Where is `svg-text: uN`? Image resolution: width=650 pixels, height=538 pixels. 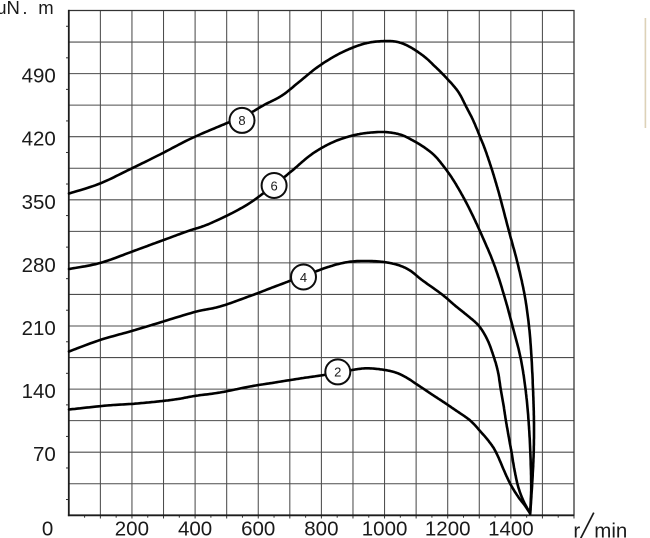 svg-text: uN is located at coordinates (10, 9).